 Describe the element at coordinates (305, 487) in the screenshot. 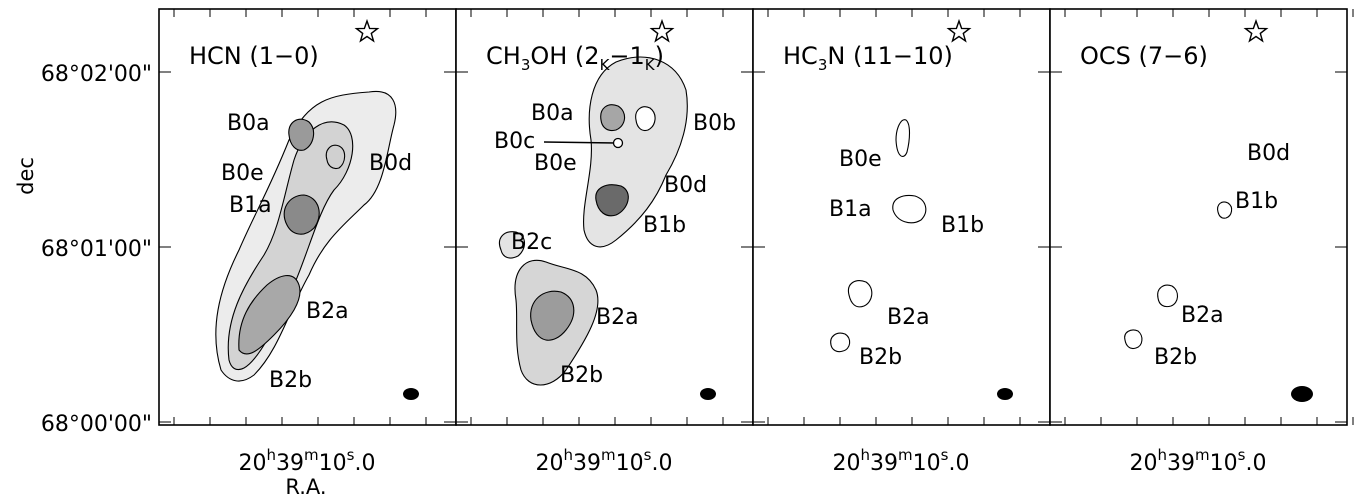

I see `x-axis-title: R.A.` at that location.